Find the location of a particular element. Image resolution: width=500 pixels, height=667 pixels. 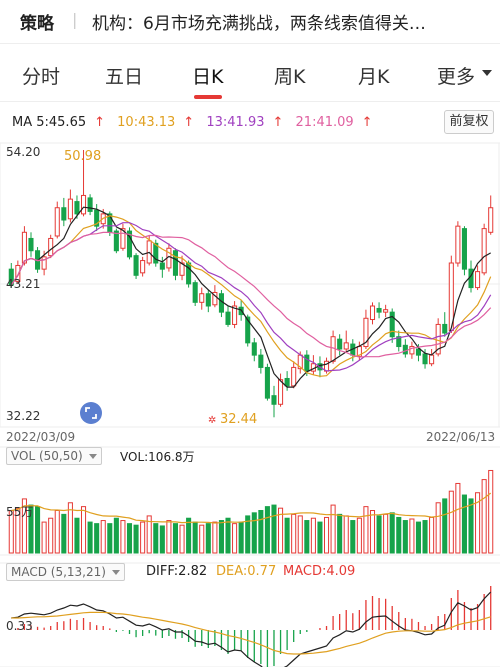

volume-bars-layer is located at coordinates (251, 511).